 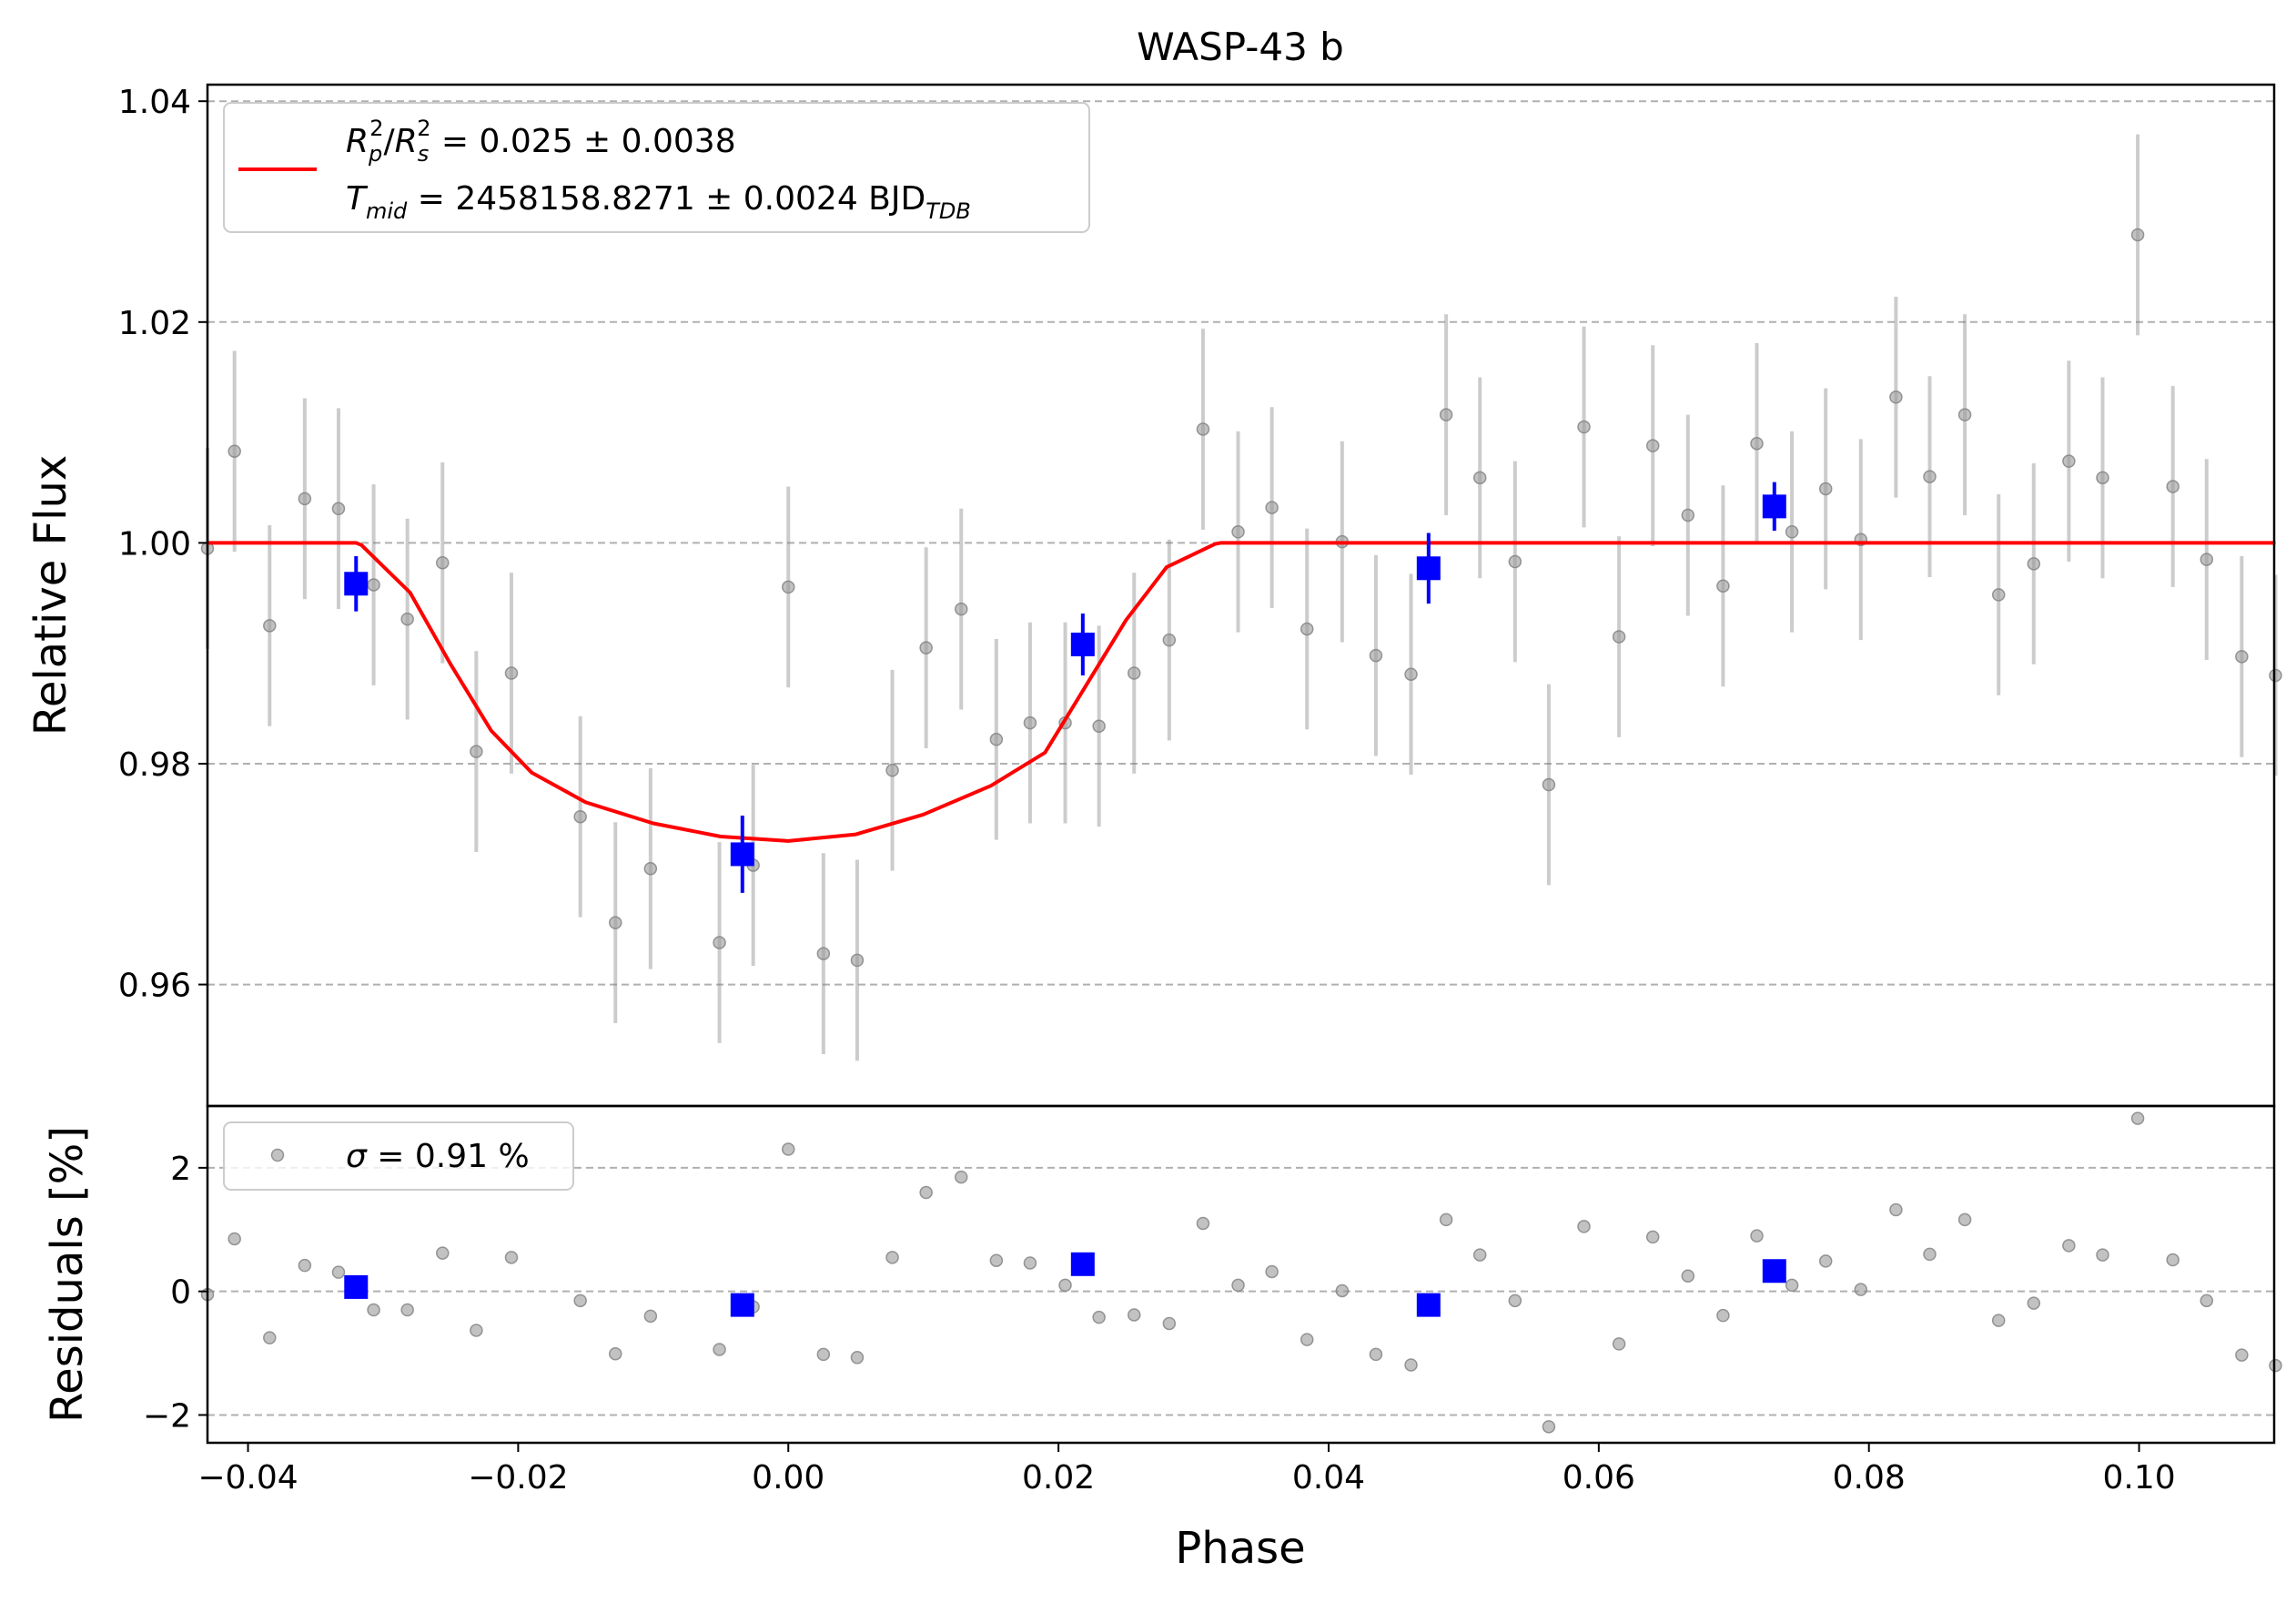 I want to click on residuals-y-tick-label: 0, so click(x=180, y=1293).